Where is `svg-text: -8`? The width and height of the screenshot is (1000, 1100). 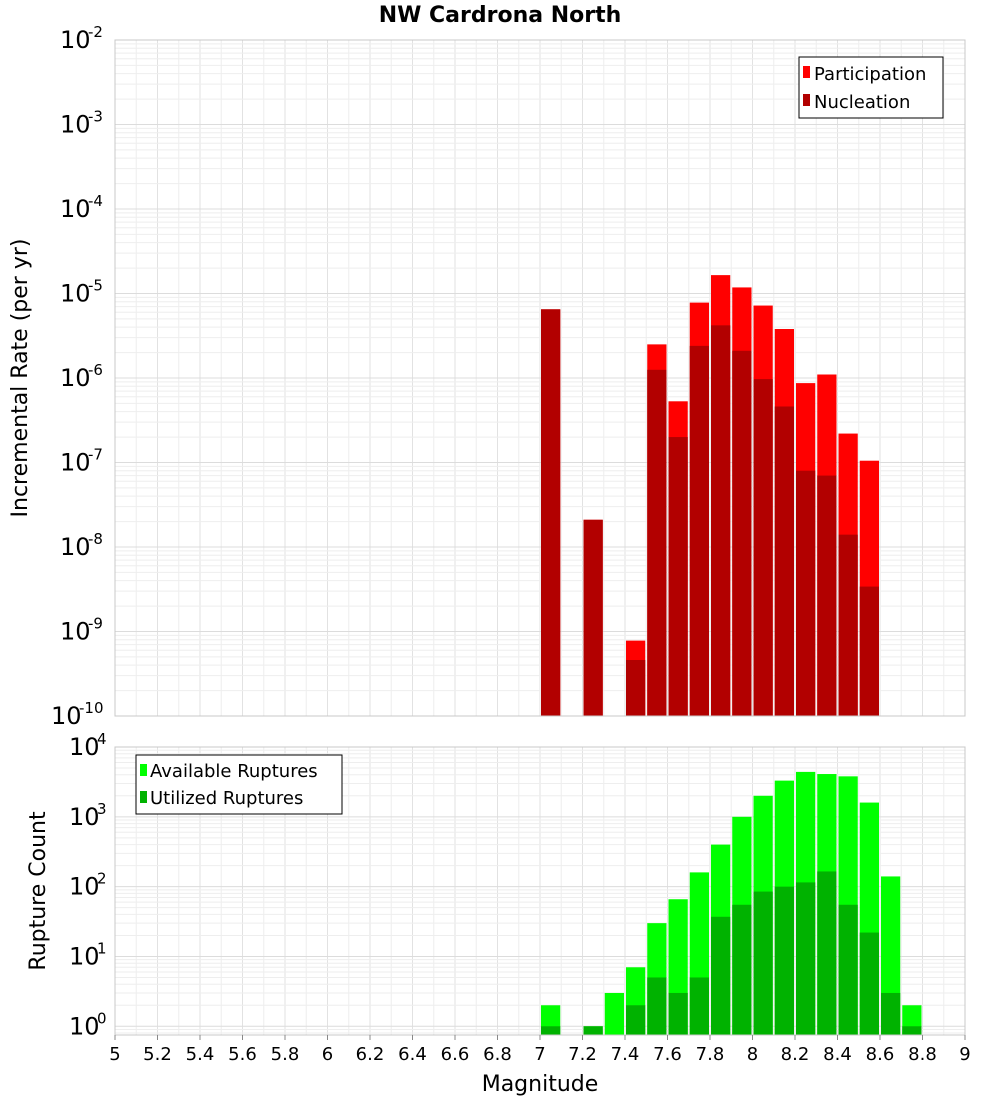
svg-text: -8 is located at coordinates (95, 539).